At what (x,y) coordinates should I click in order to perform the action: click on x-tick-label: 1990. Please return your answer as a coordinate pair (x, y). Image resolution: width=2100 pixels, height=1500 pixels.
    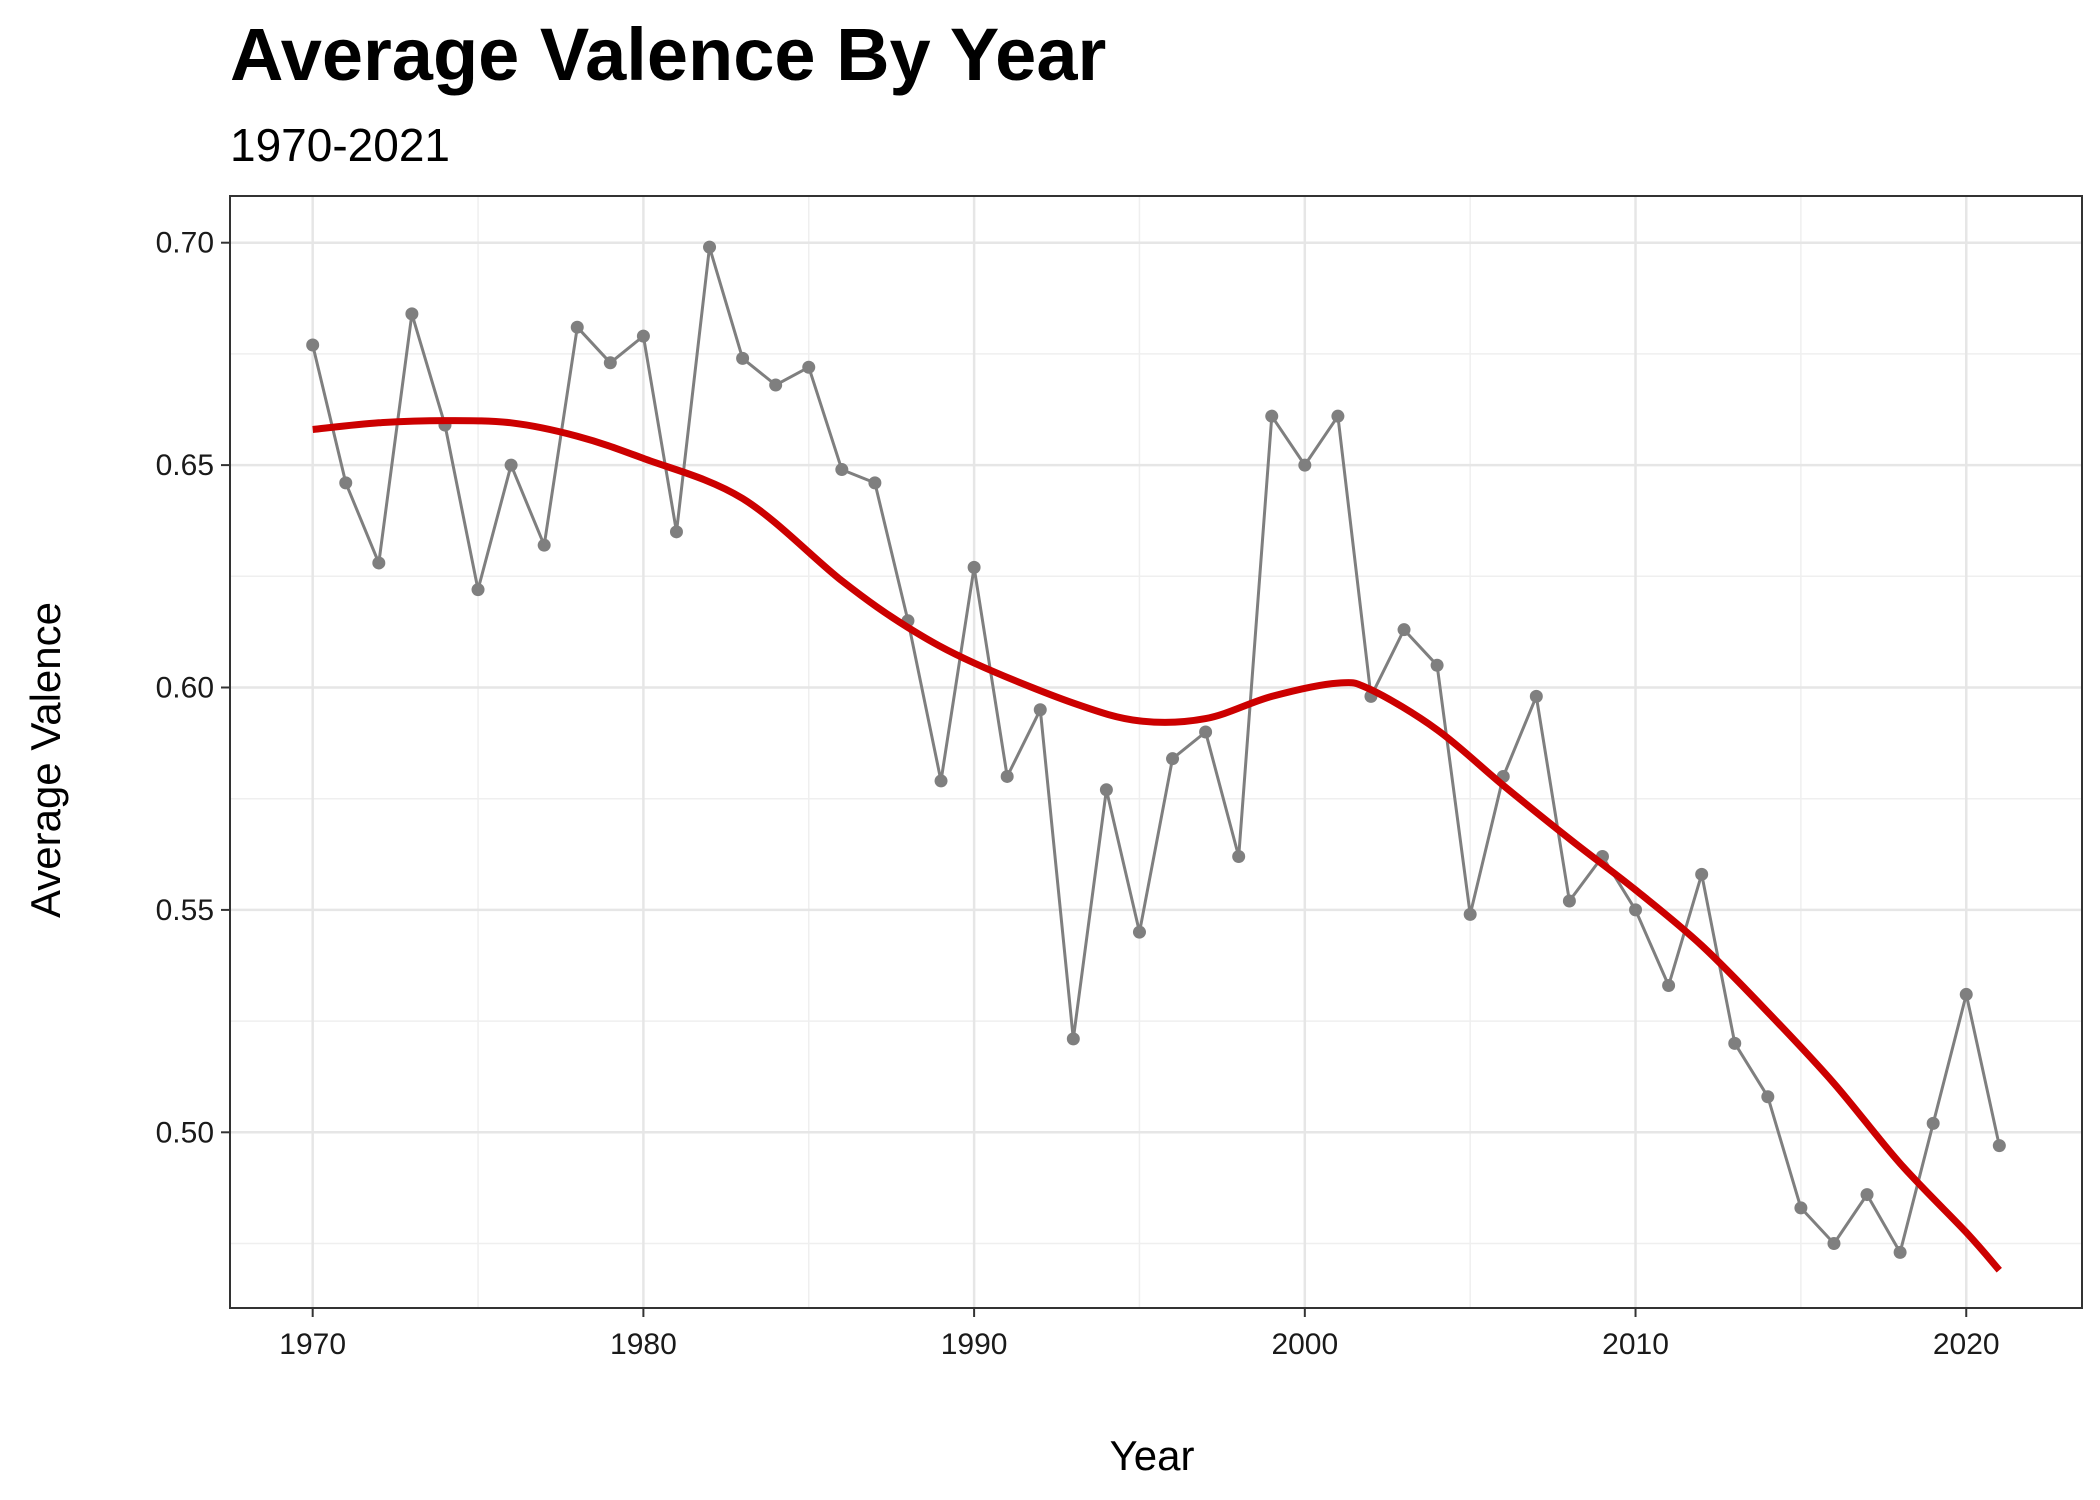
    Looking at the image, I should click on (974, 1344).